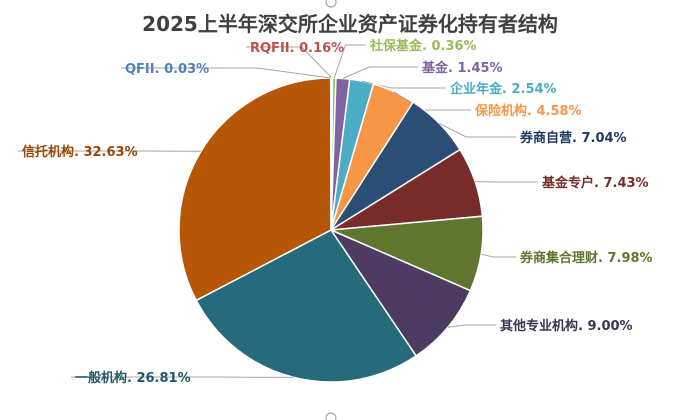 The width and height of the screenshot is (700, 420). What do you see at coordinates (80, 152) in the screenshot?
I see `slice-label: 信托机构. 32.63%` at bounding box center [80, 152].